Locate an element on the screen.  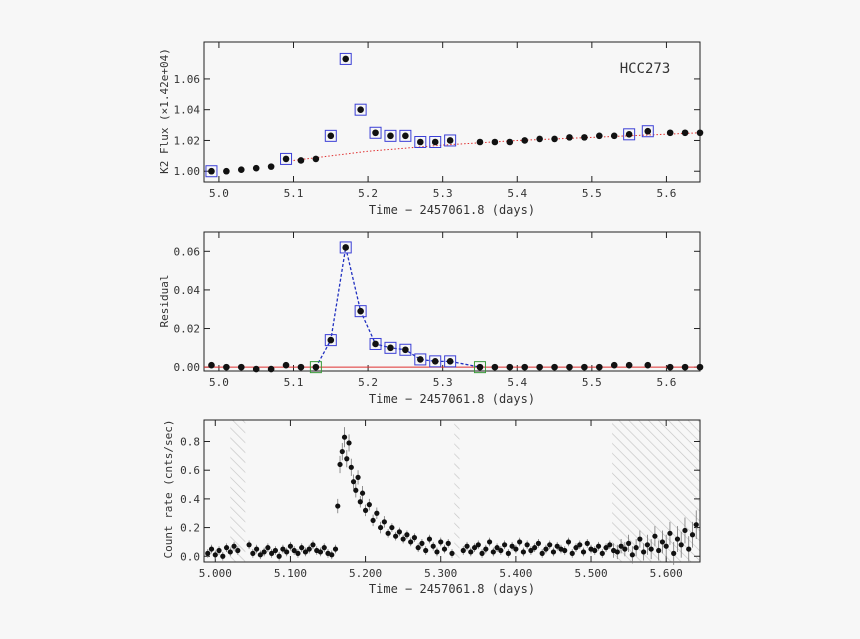
y-tick-label: 0.02 is located at coordinates (187, 329).